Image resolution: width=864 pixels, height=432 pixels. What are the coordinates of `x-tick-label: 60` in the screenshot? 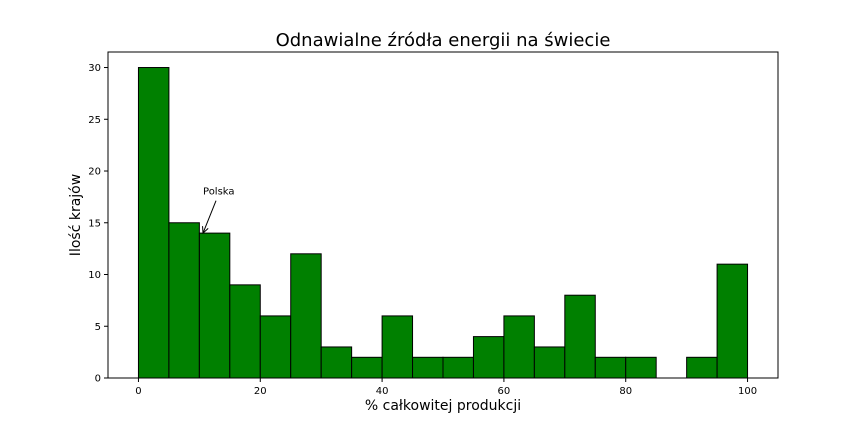 It's located at (504, 391).